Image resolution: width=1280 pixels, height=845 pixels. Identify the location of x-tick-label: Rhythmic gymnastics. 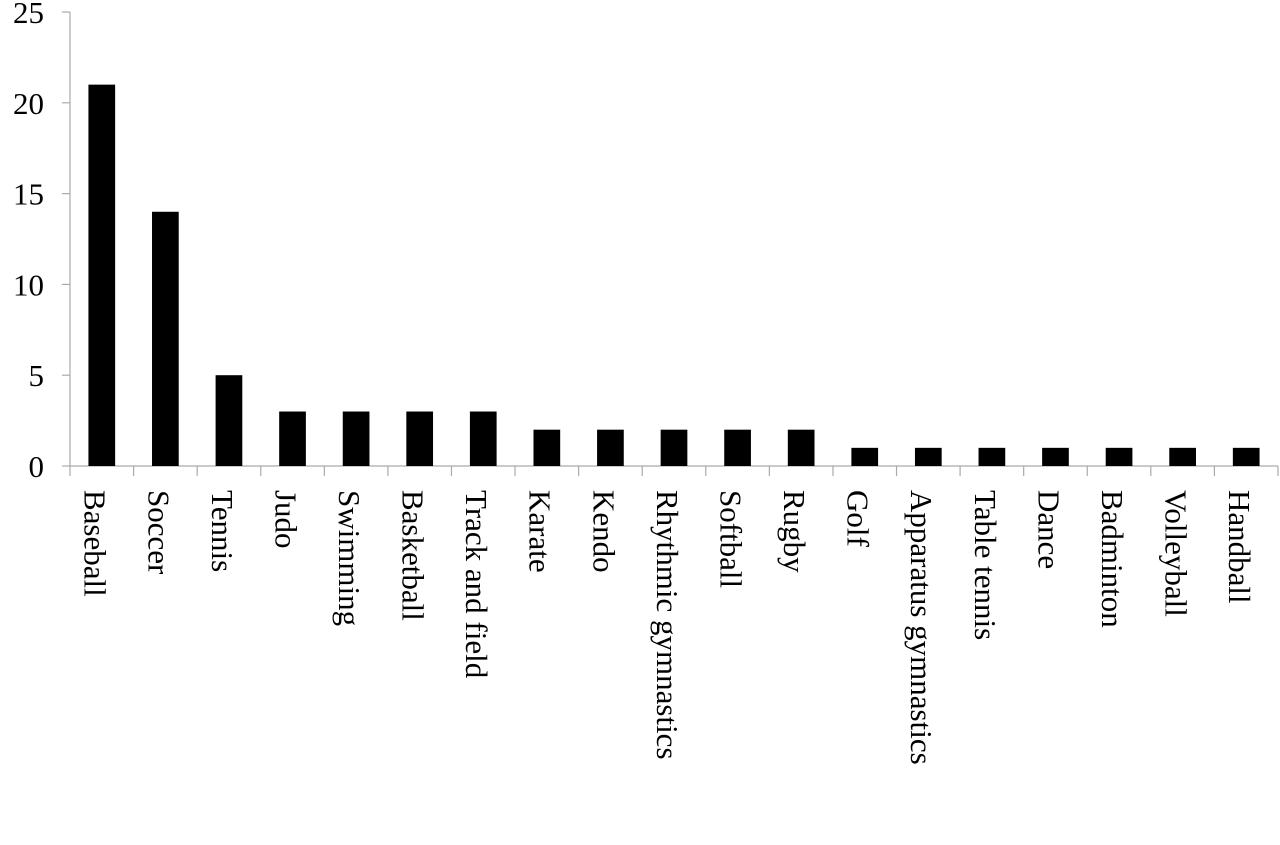
(667, 625).